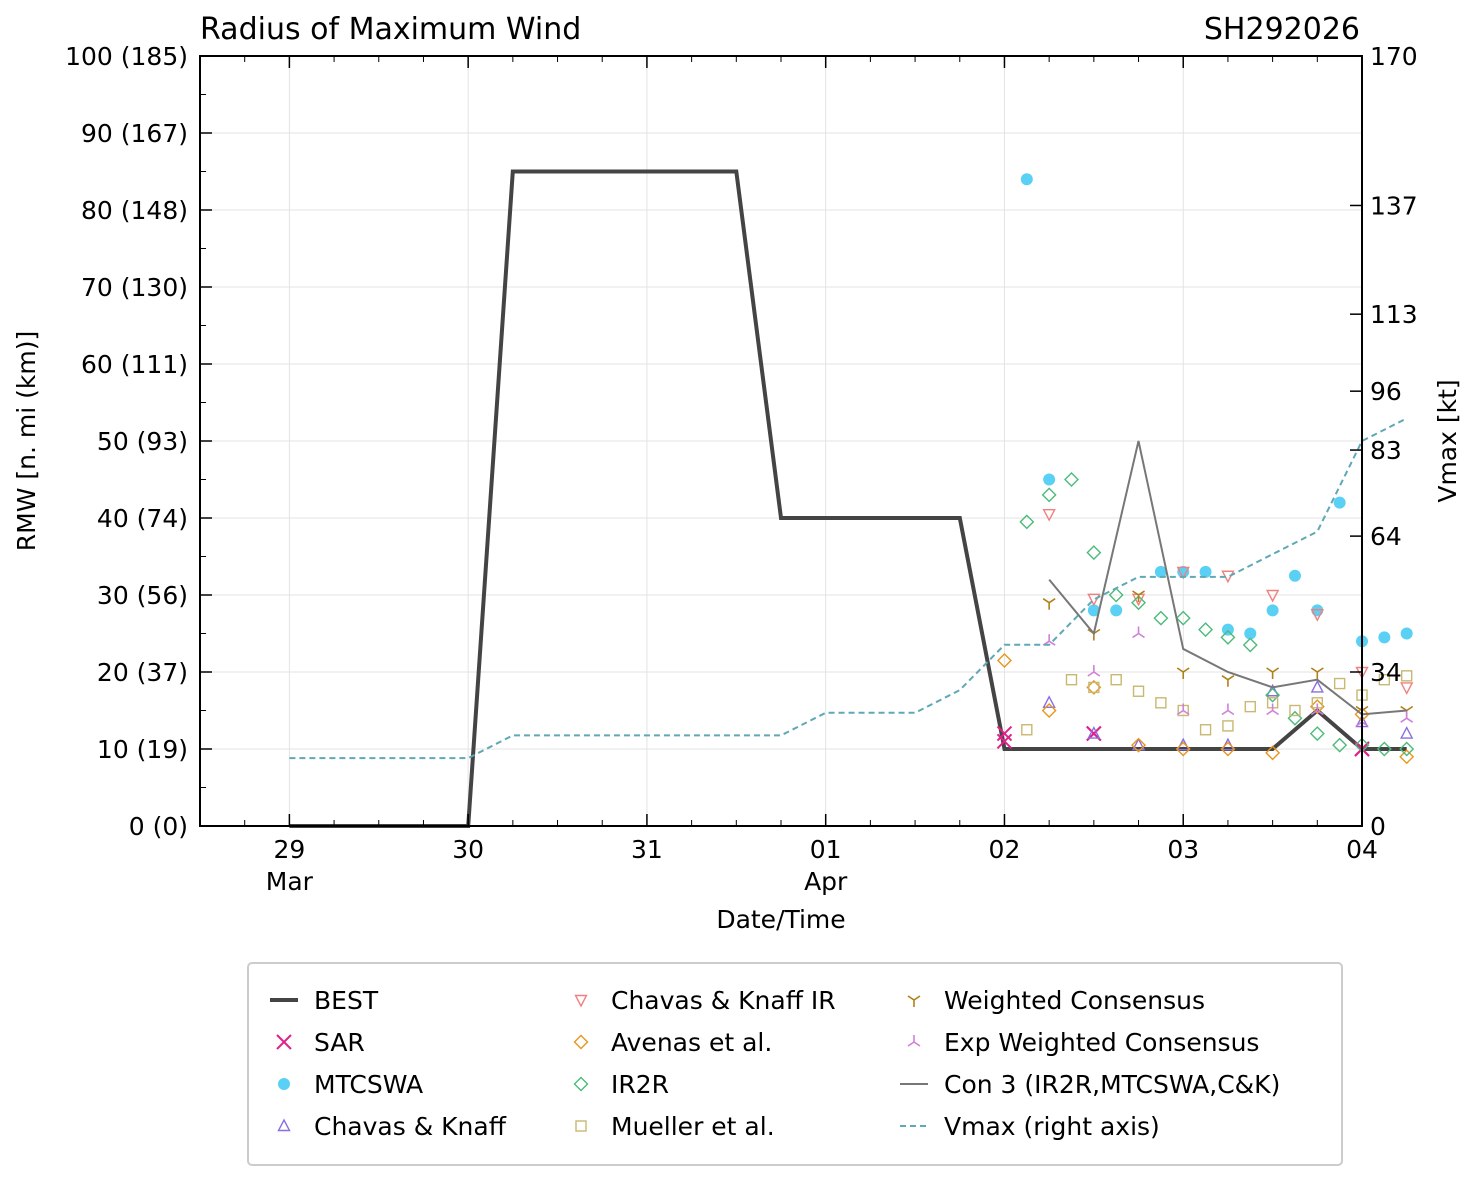  What do you see at coordinates (1112, 1084) in the screenshot?
I see `legend-con-3-ir2r-mtcswa-c-k-label: Con 3 (IR2R,MTCSWA,C&K)` at bounding box center [1112, 1084].